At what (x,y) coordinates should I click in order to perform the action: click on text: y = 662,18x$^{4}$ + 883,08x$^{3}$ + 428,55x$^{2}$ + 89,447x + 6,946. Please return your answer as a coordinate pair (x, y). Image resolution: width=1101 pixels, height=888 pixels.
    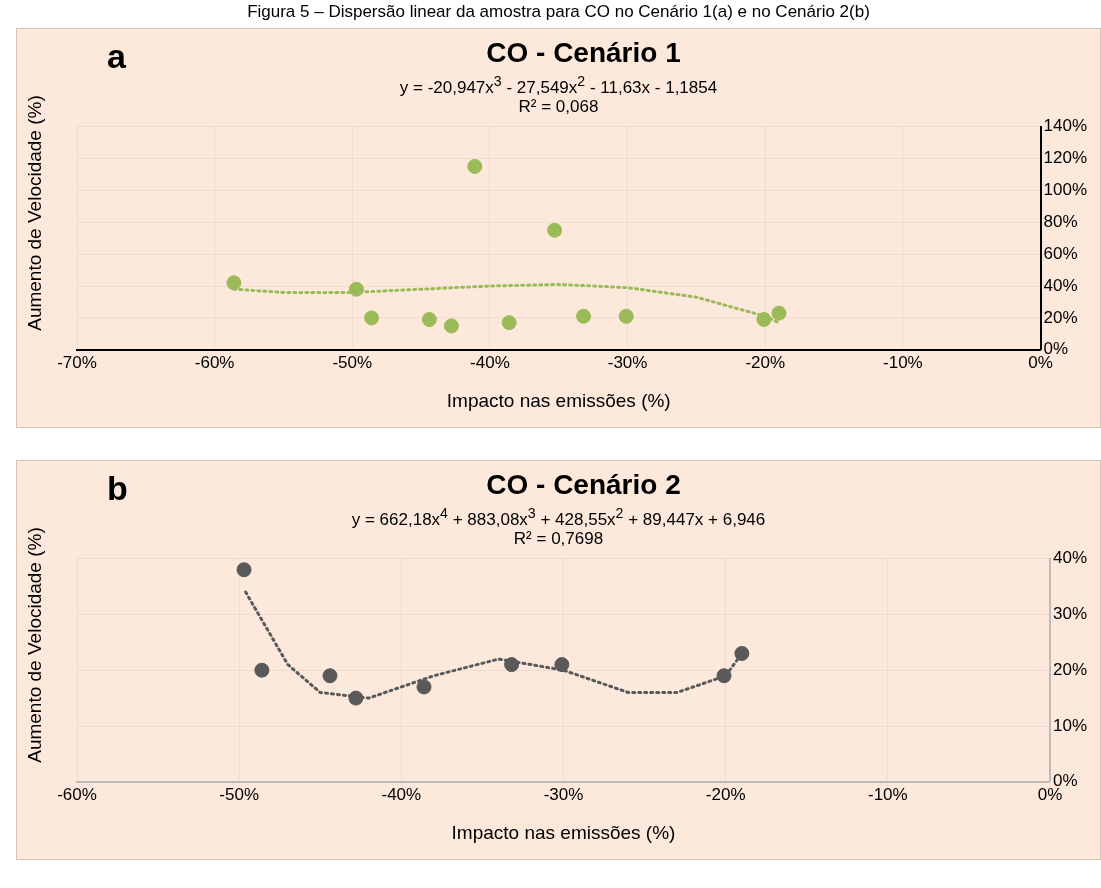
    Looking at the image, I should click on (558, 517).